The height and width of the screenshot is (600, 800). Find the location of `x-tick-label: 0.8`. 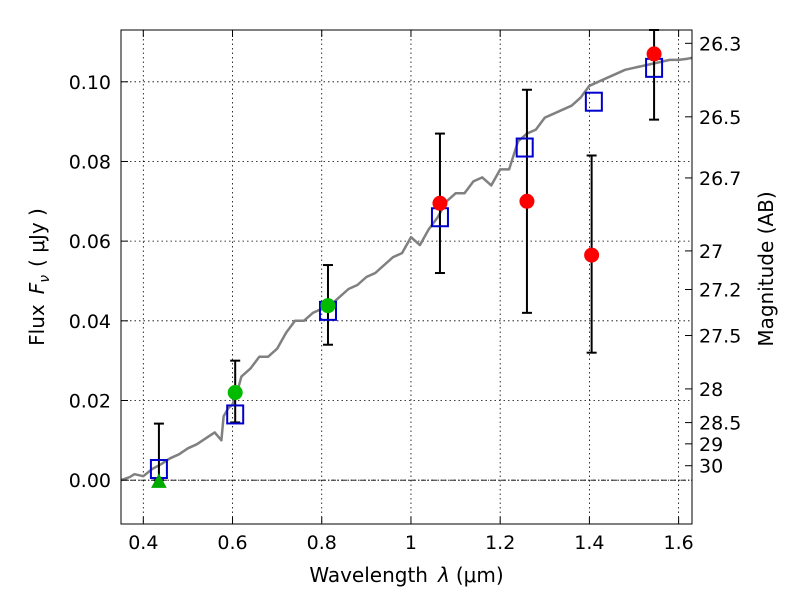

x-tick-label: 0.8 is located at coordinates (322, 543).